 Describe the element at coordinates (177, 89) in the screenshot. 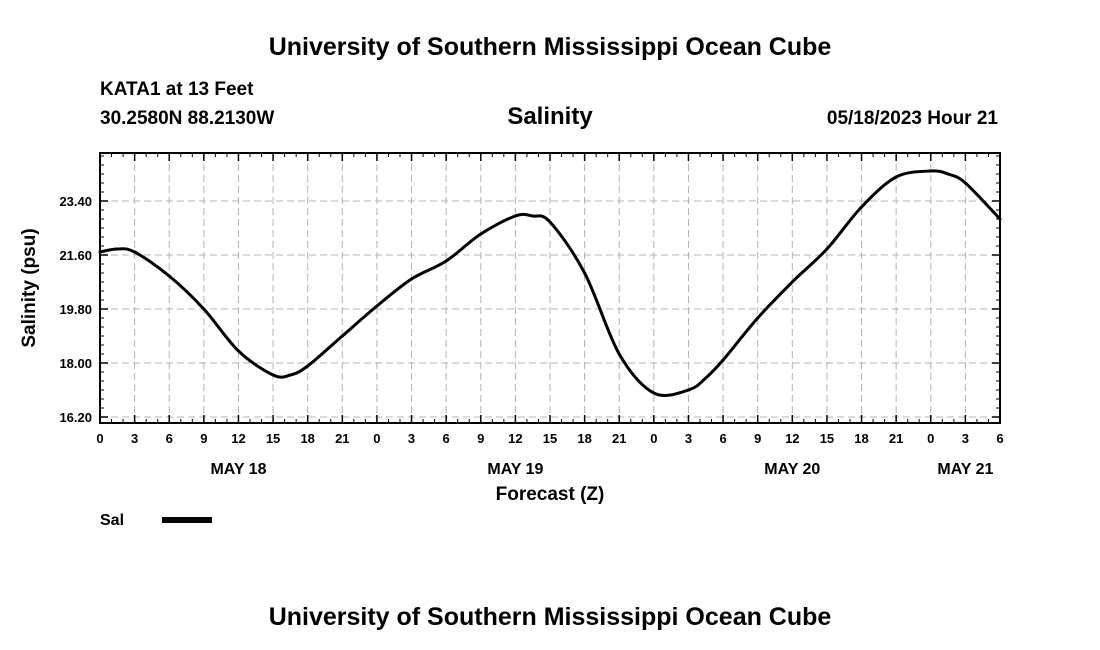

I see `station-label: KATA1 at 13 Feet` at that location.